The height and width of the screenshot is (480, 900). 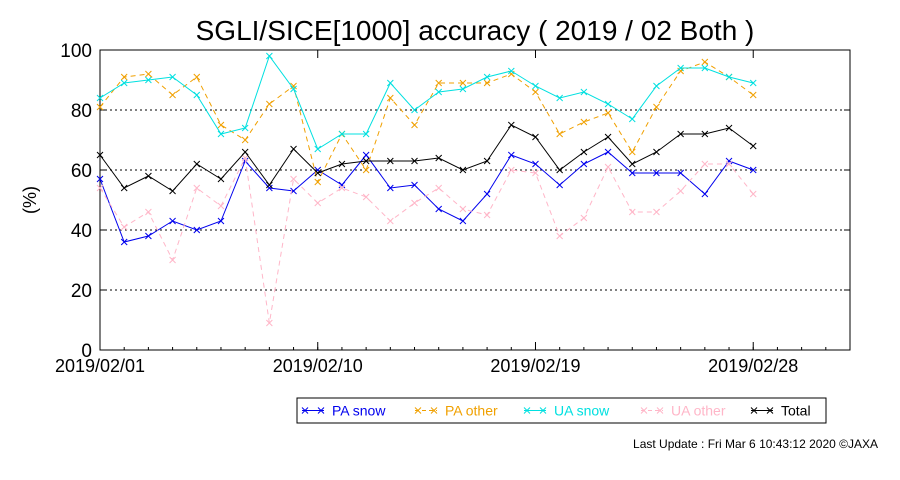 I want to click on y-axis-label: (%), so click(x=30, y=200).